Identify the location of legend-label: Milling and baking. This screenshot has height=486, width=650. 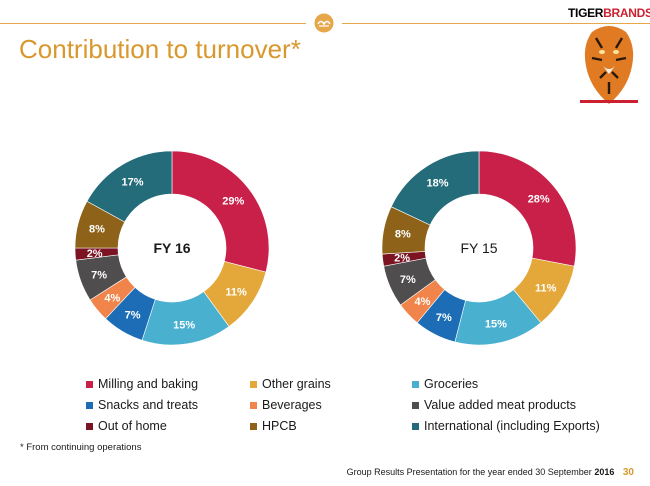
(148, 384).